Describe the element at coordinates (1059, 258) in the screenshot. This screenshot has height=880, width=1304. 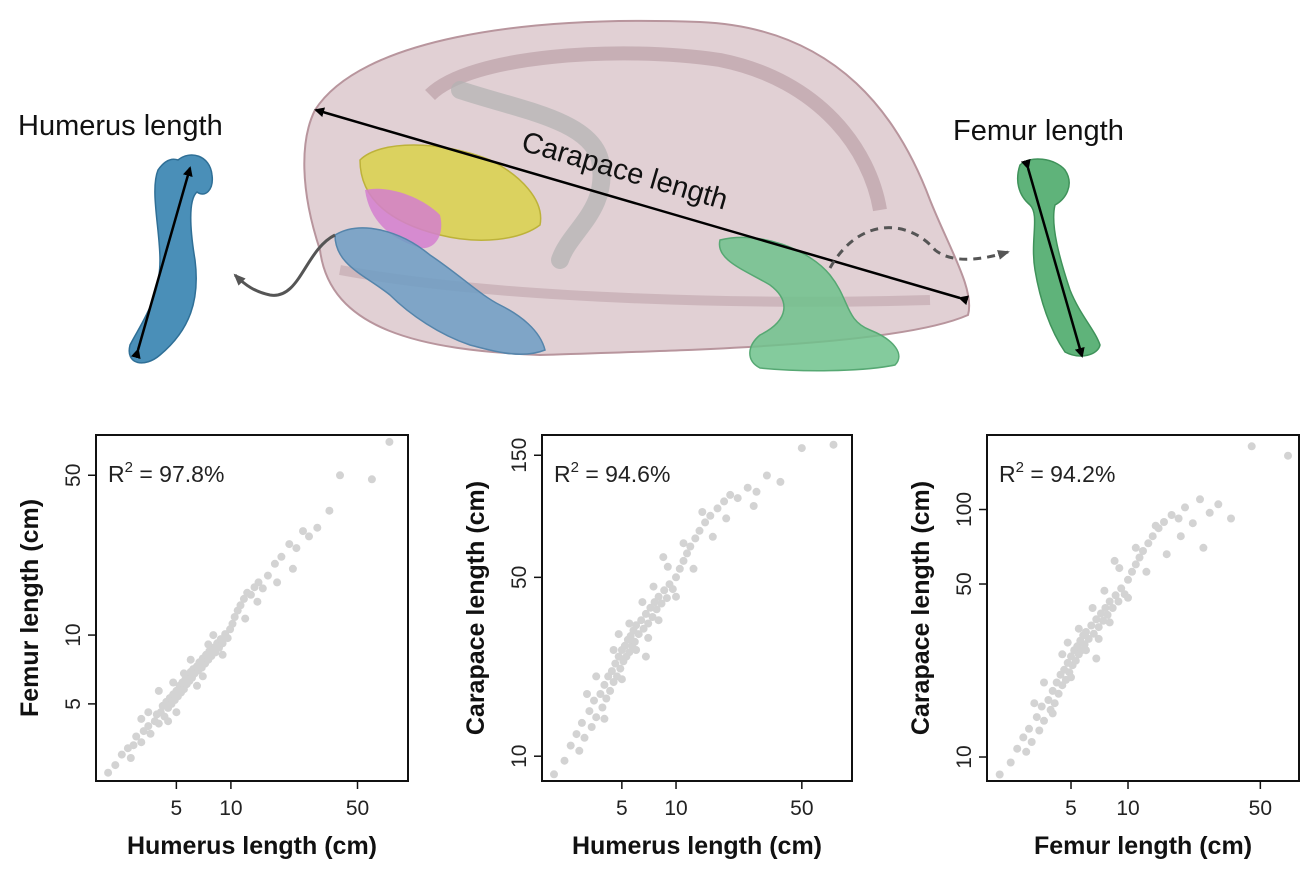
I see `femur-bone` at that location.